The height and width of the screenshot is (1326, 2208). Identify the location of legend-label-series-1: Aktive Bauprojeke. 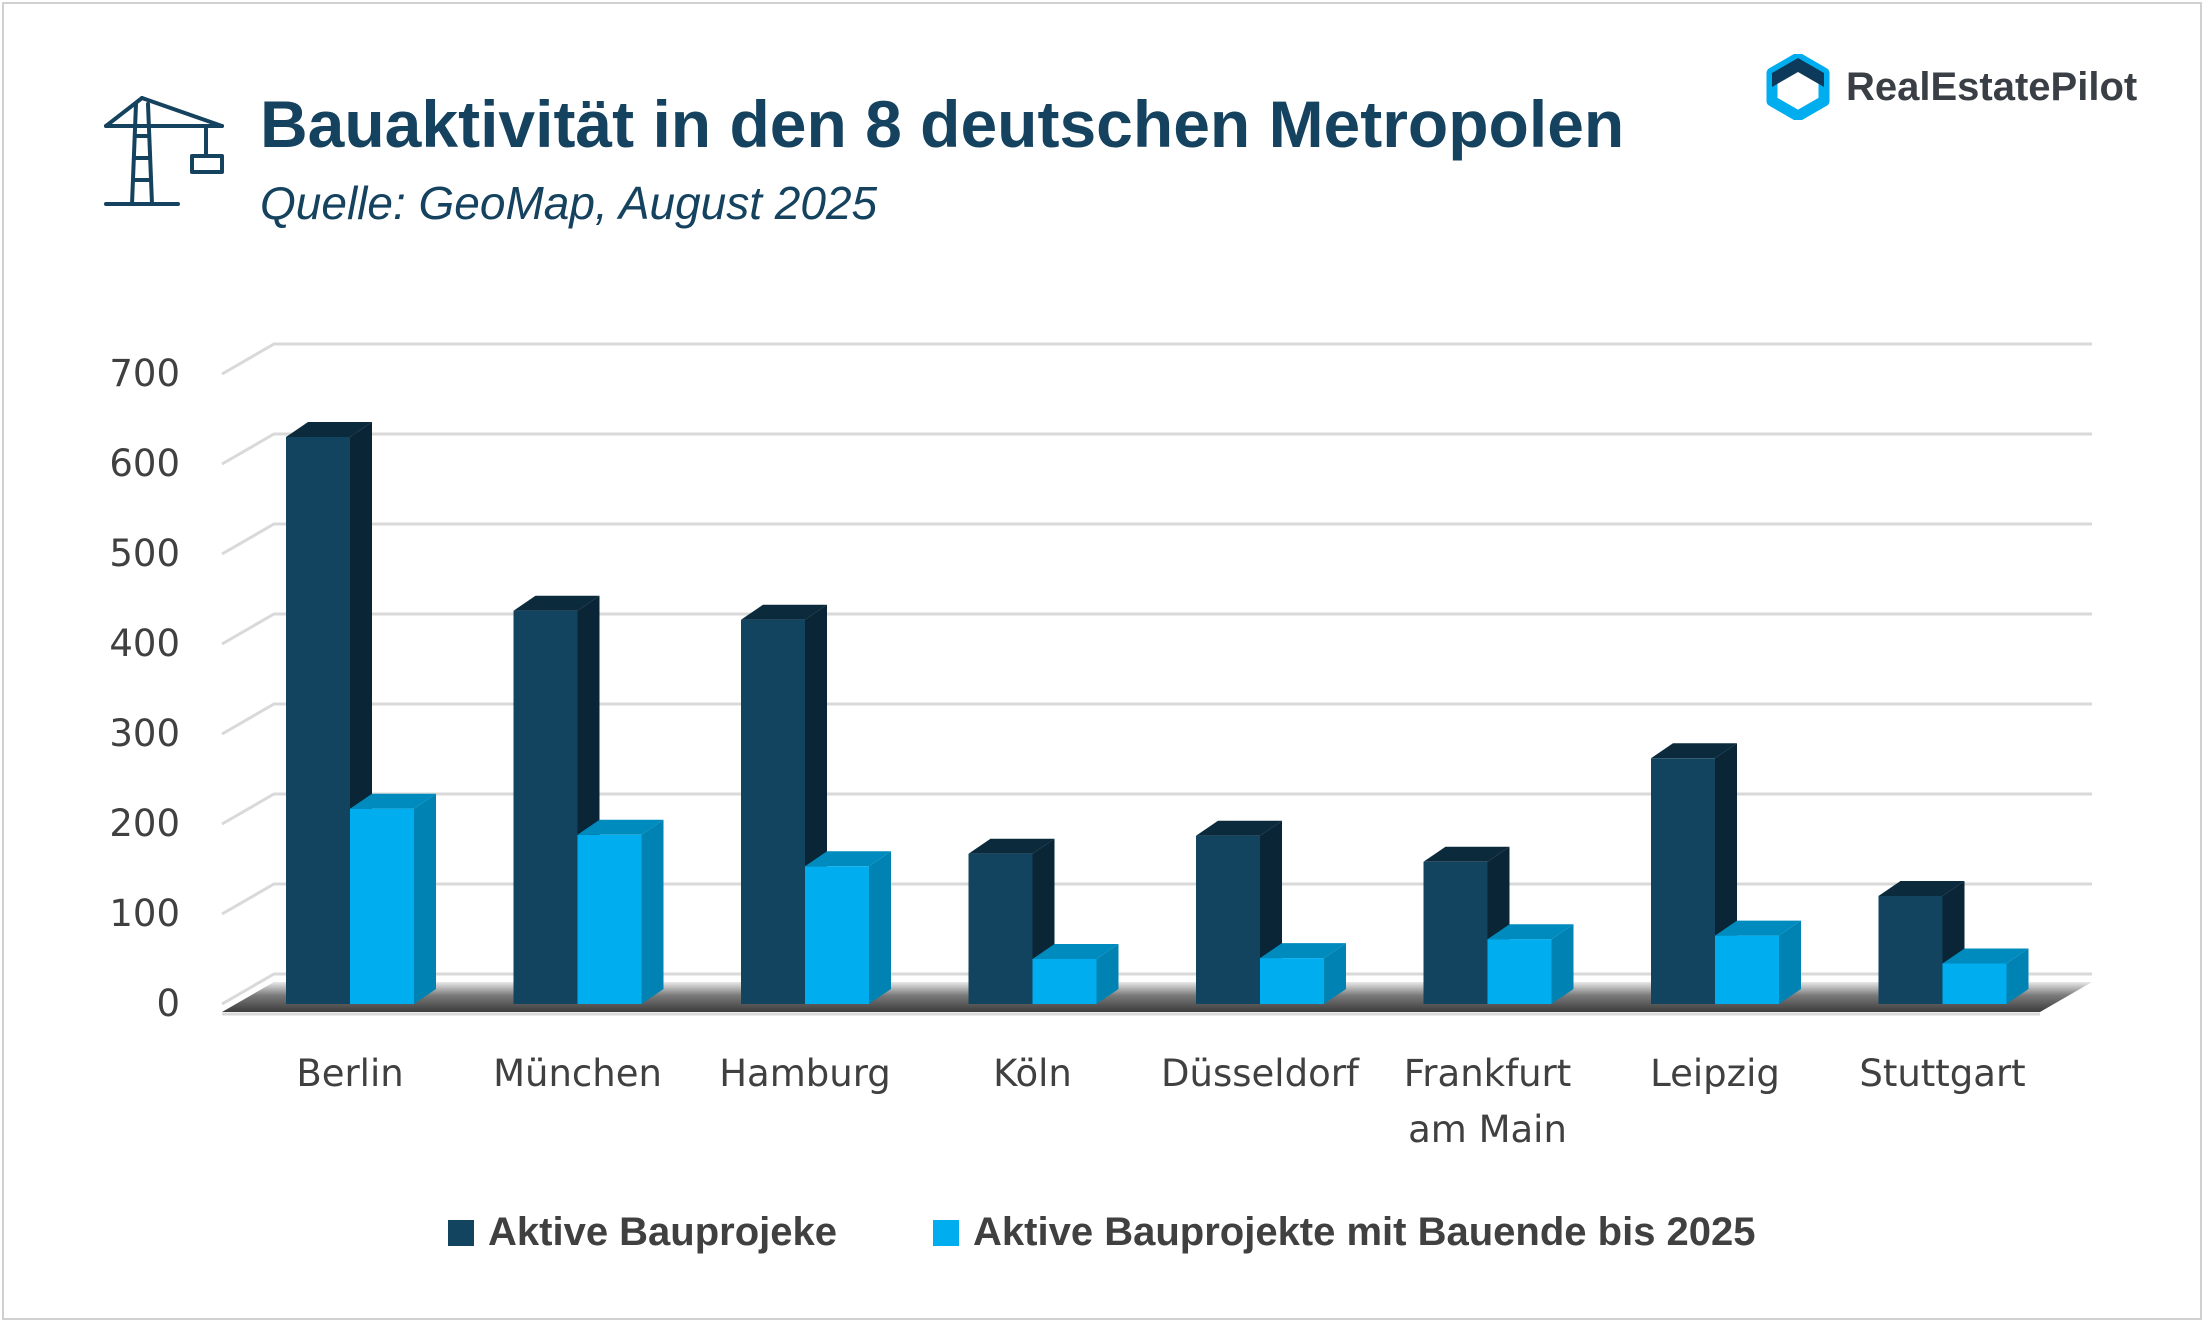
(663, 1232).